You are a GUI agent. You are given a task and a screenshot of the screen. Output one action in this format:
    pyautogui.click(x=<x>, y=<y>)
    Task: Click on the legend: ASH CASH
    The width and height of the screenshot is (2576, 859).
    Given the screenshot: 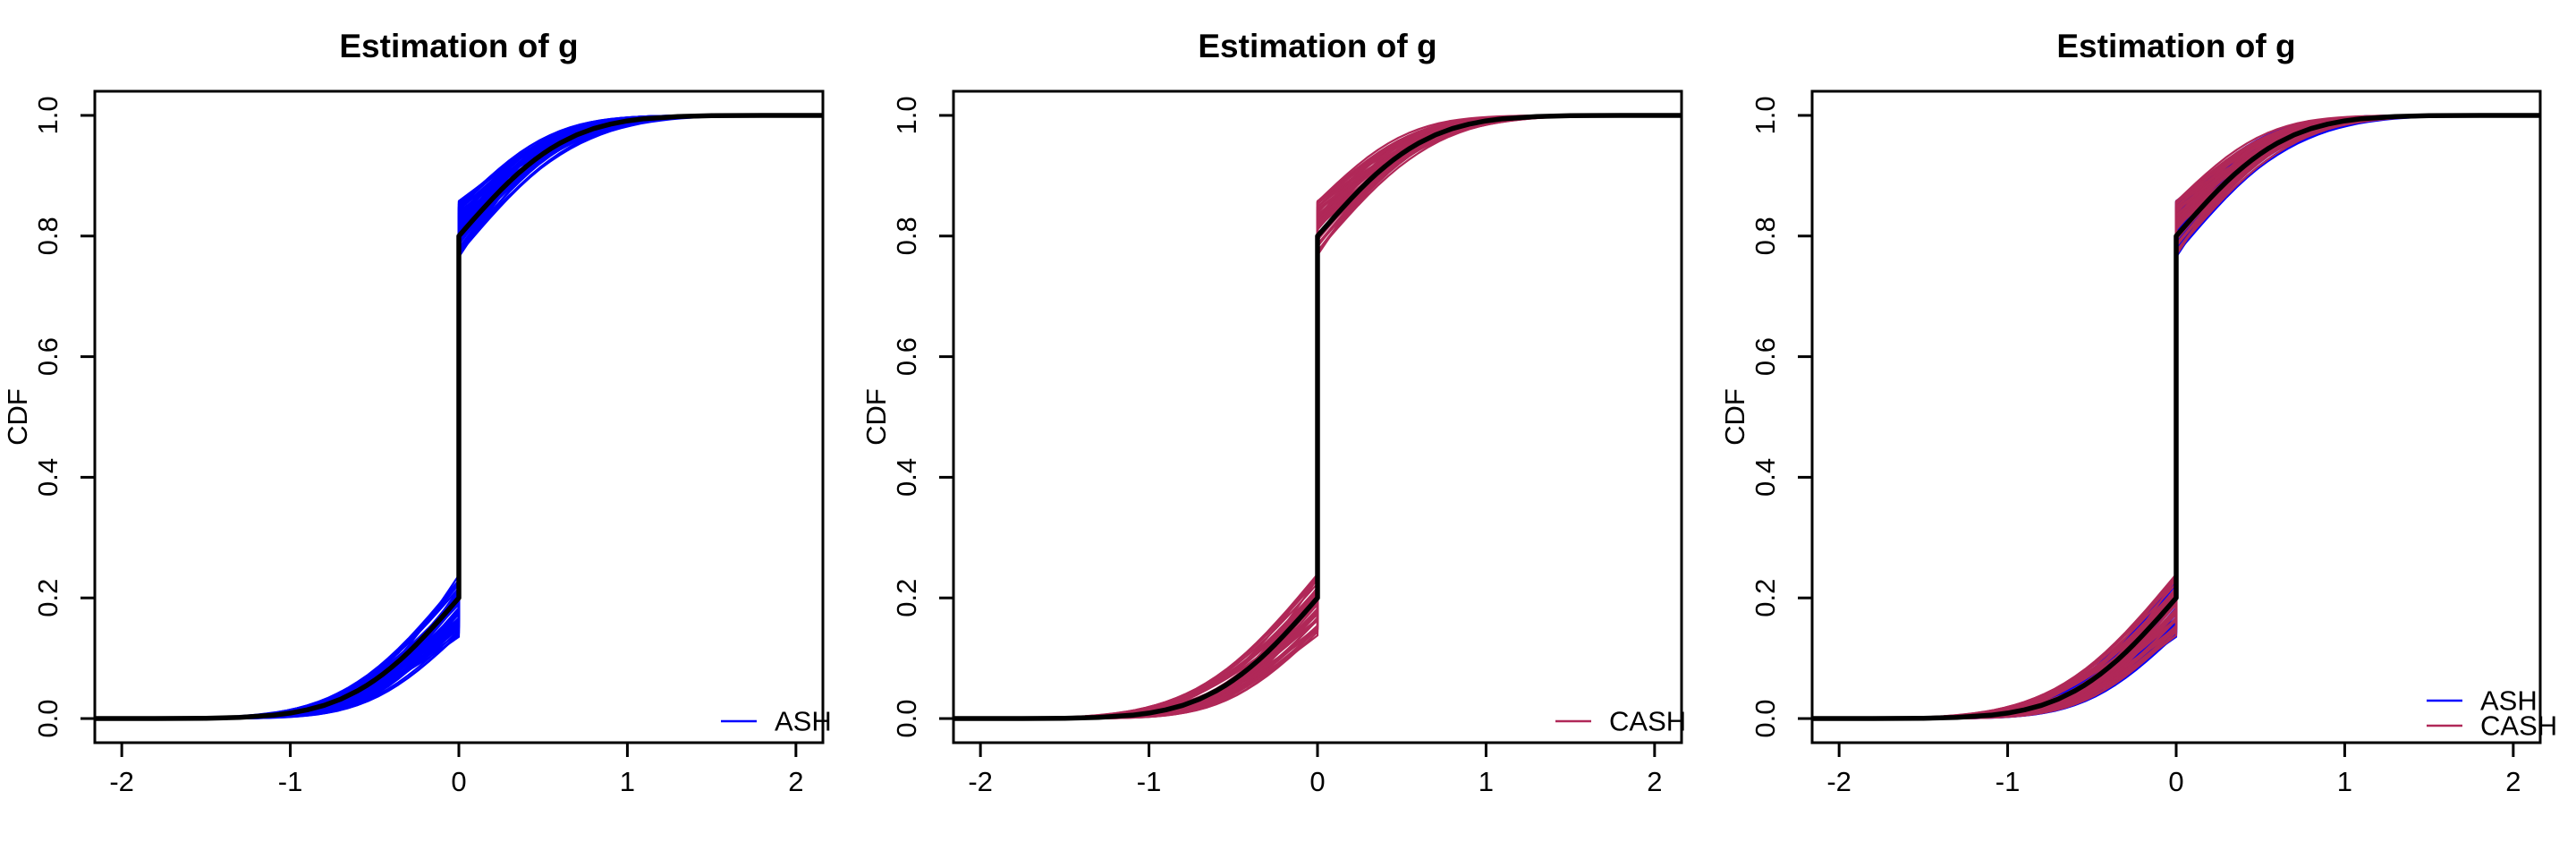 What is the action you would take?
    pyautogui.click(x=2492, y=713)
    